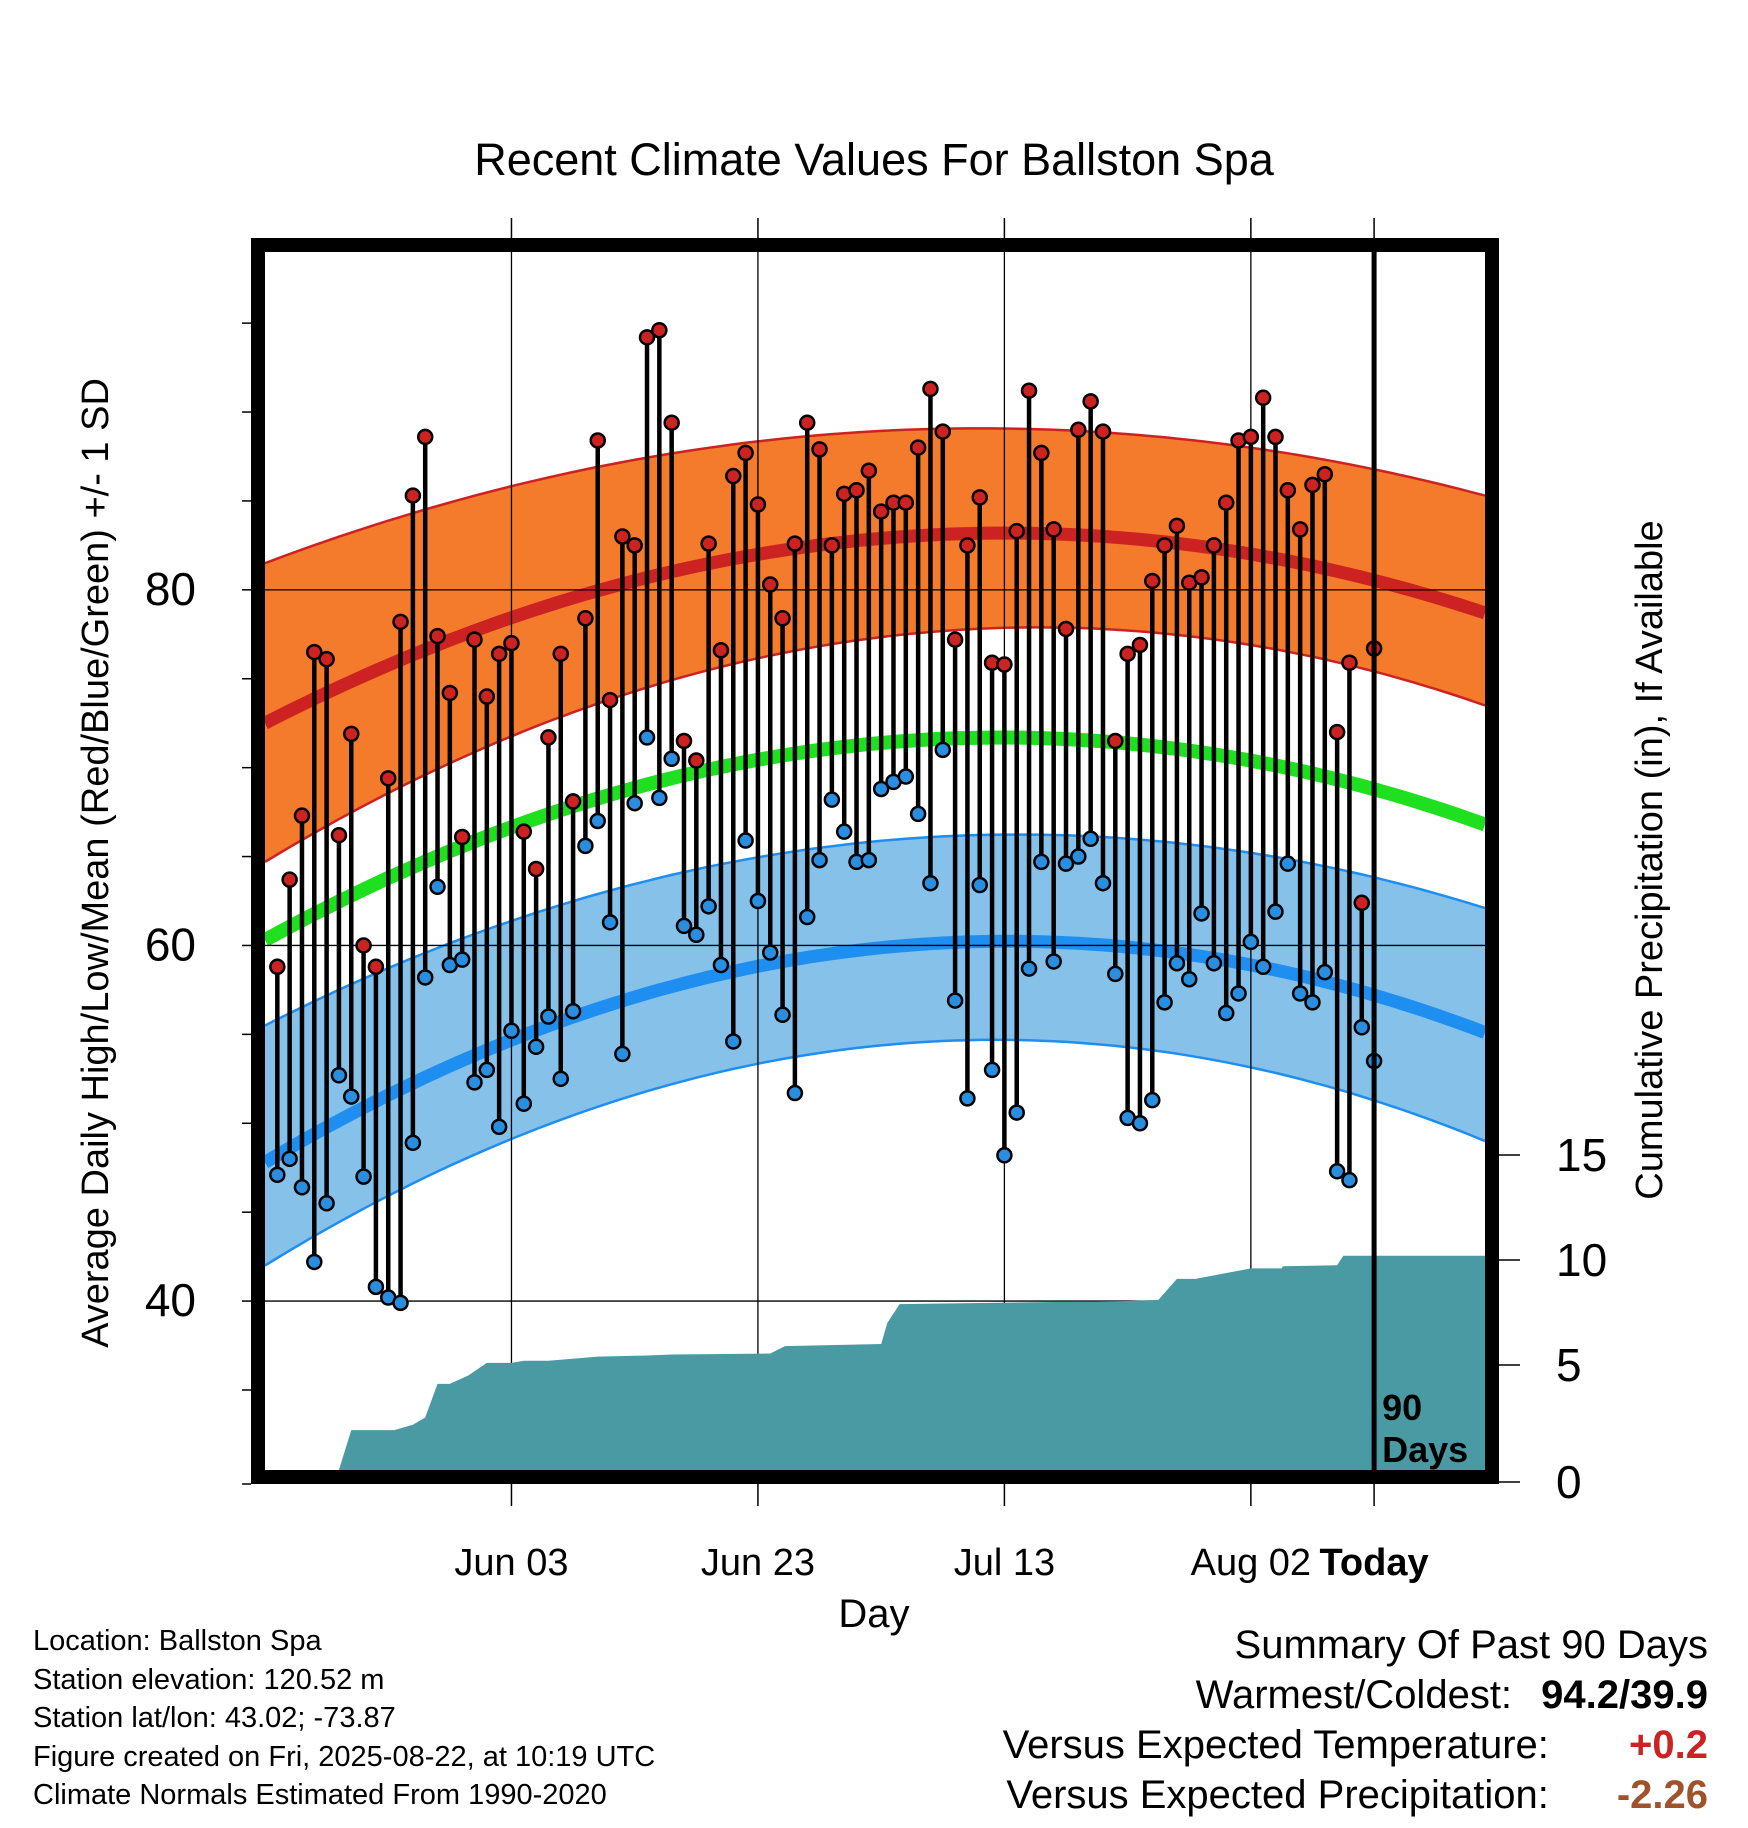 This screenshot has height=1828, width=1748. What do you see at coordinates (1355, 1745) in the screenshot?
I see `summary-temp: Versus Expected Temperature: +0.2` at bounding box center [1355, 1745].